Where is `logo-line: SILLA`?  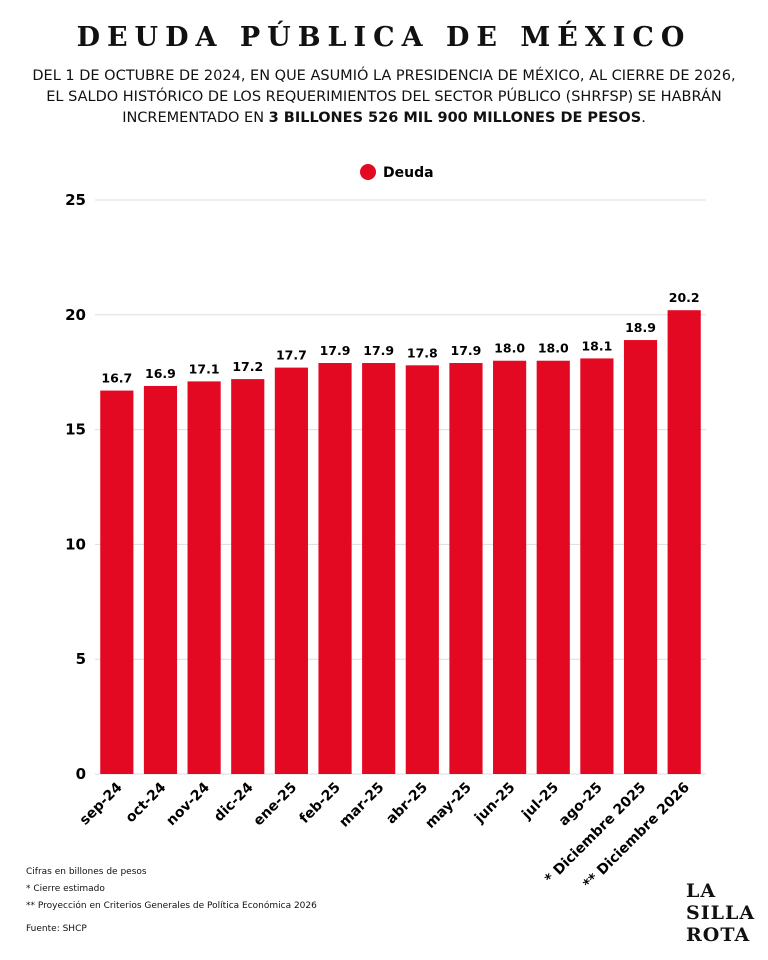
logo-line: SILLA is located at coordinates (721, 913).